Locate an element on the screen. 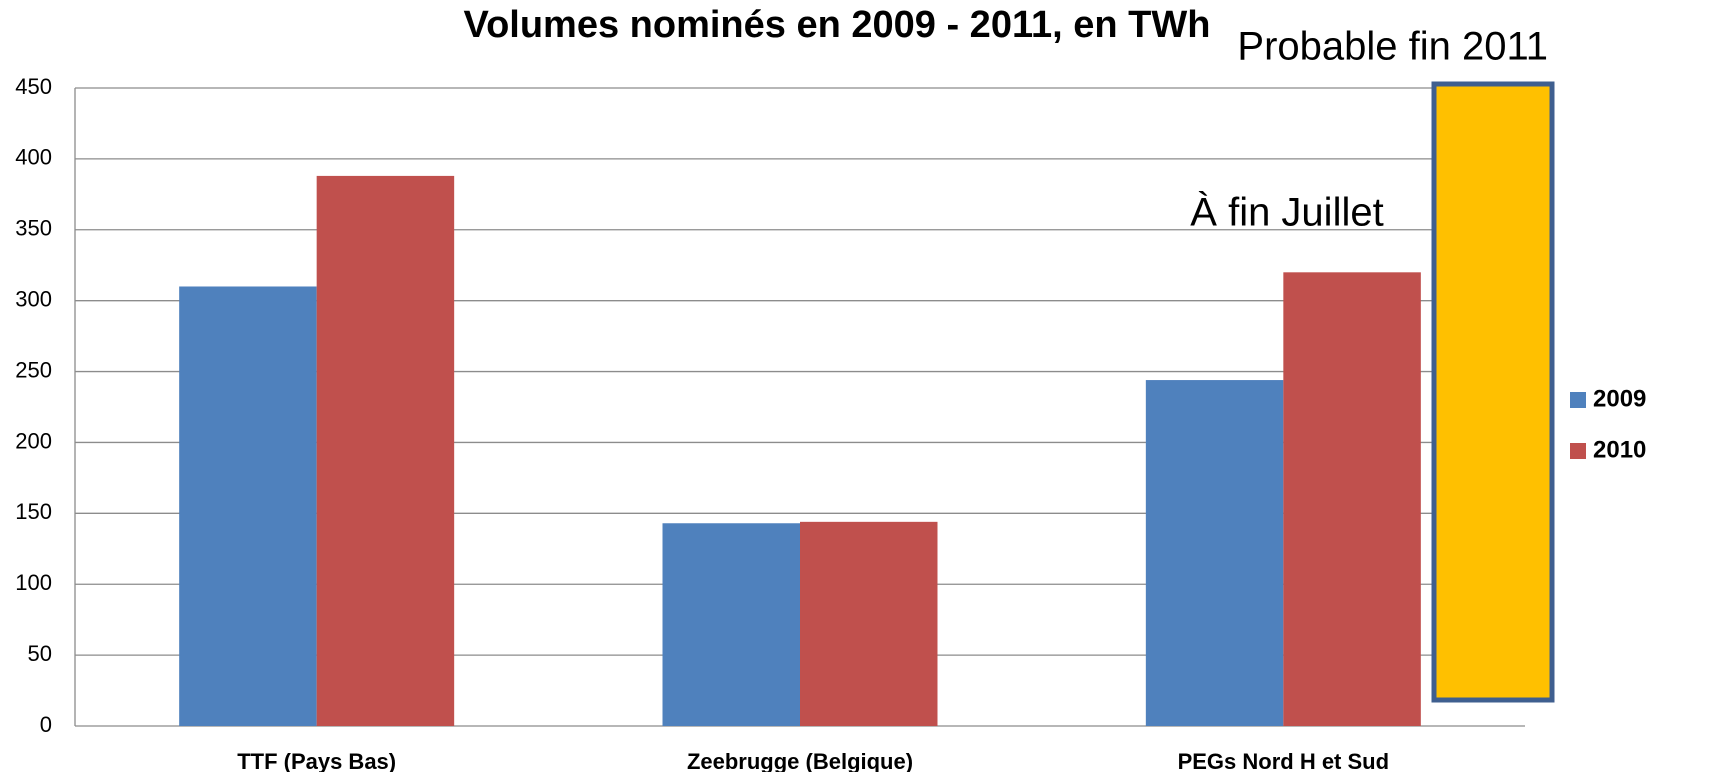 Image resolution: width=1730 pixels, height=772 pixels. annotation: À fin Juillet is located at coordinates (1286, 212).